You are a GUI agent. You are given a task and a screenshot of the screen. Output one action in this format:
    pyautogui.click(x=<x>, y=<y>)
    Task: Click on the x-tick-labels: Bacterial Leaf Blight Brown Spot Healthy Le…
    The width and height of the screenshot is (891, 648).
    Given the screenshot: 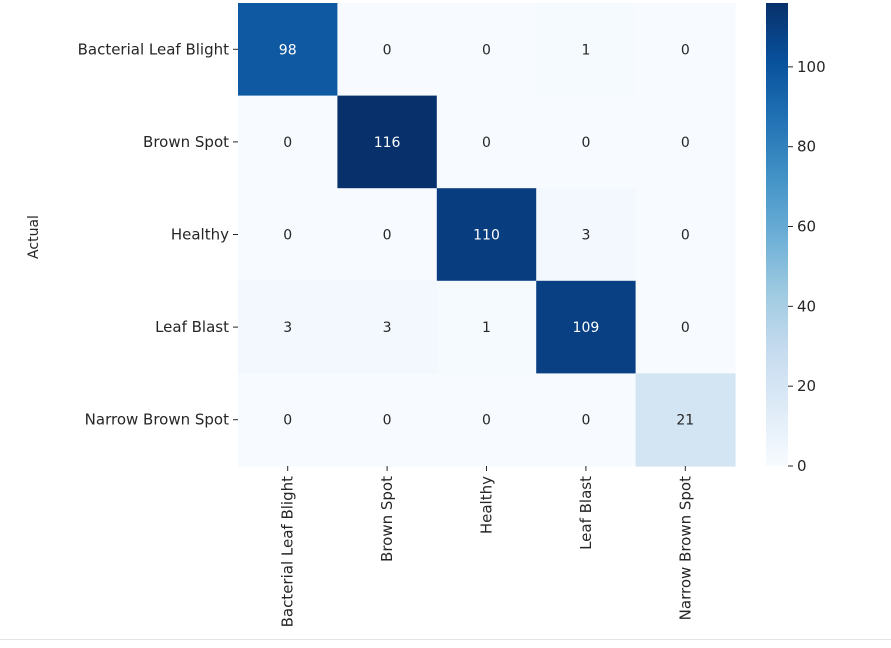 What is the action you would take?
    pyautogui.click(x=486, y=547)
    